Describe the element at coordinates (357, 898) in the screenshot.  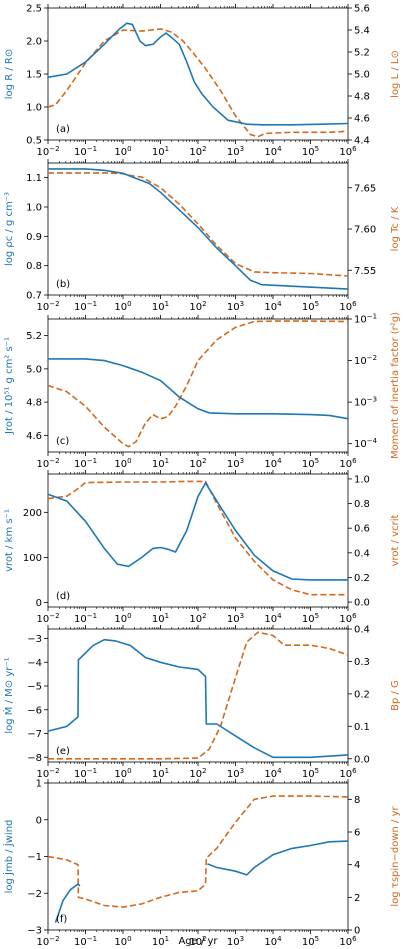
I see `y-right-tick-label: 2` at that location.